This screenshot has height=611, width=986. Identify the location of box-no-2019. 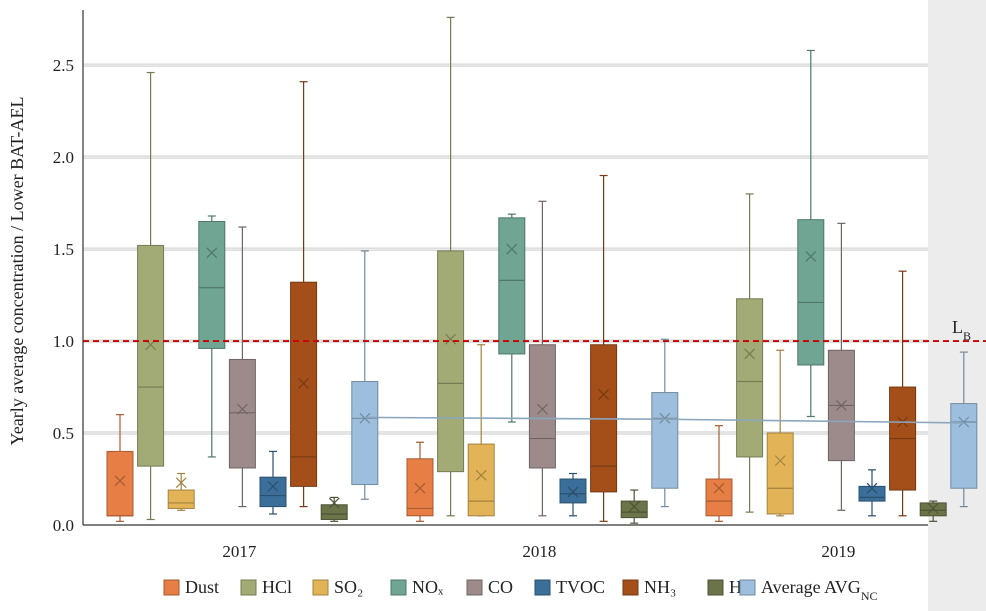
(811, 233).